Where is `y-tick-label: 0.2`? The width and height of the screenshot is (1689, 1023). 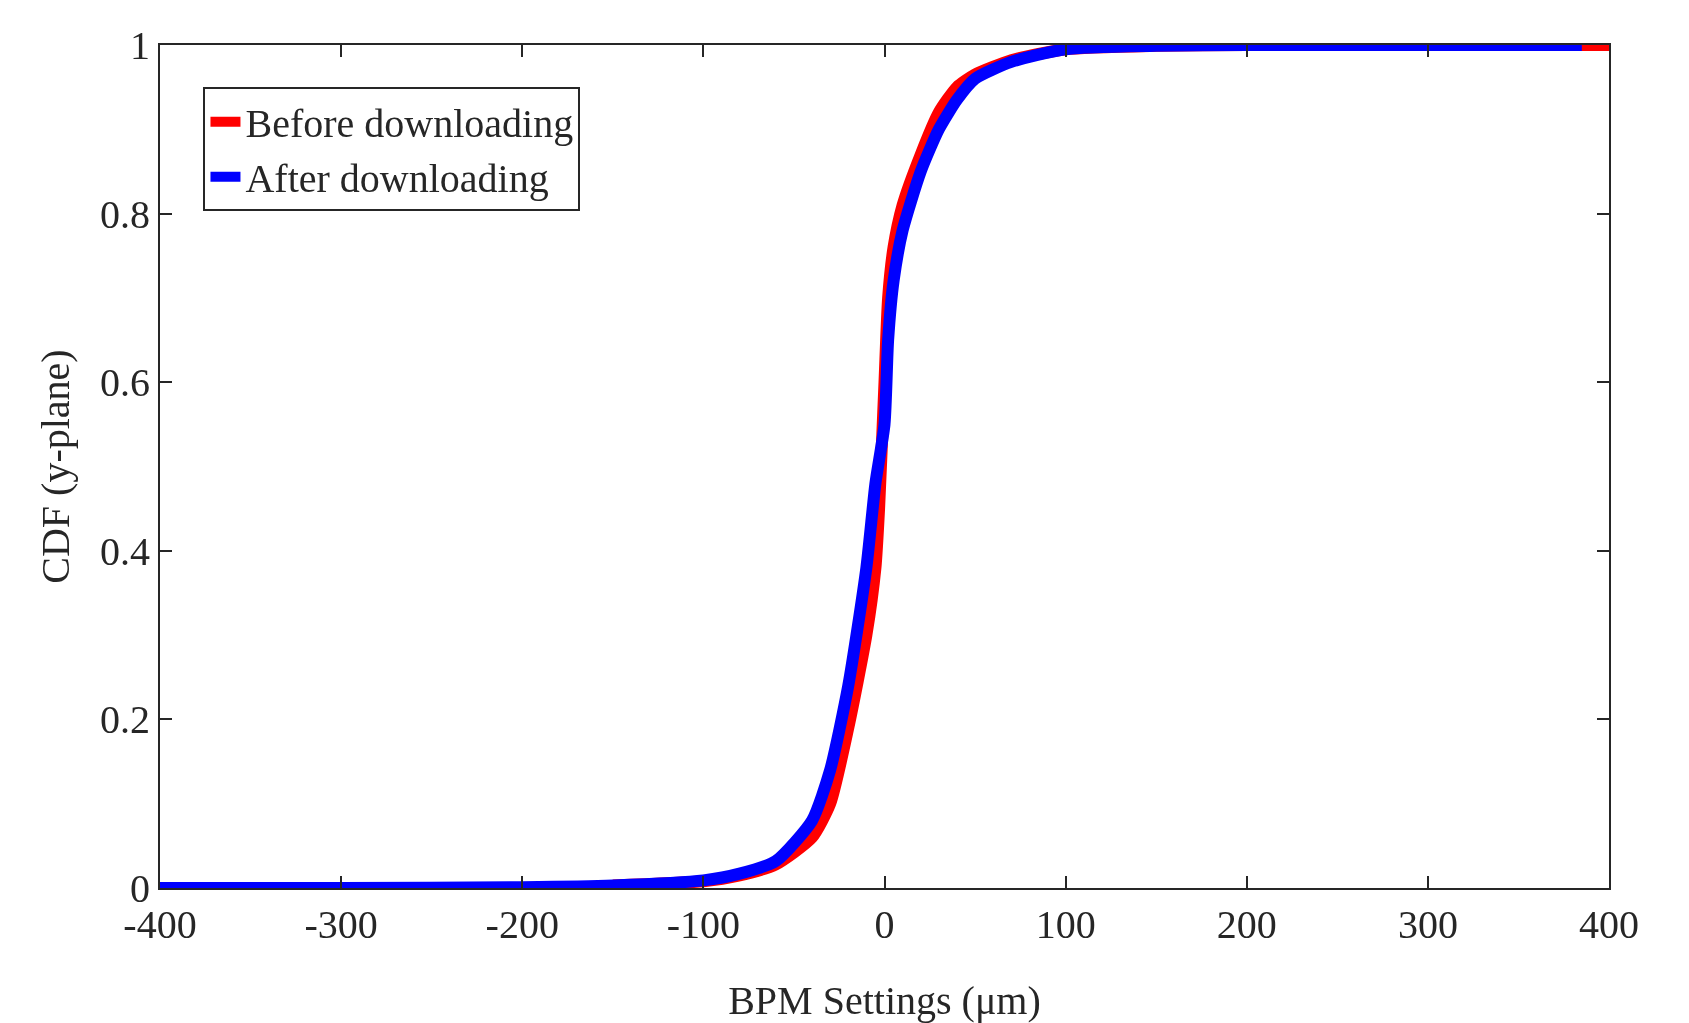
y-tick-label: 0.2 is located at coordinates (125, 720).